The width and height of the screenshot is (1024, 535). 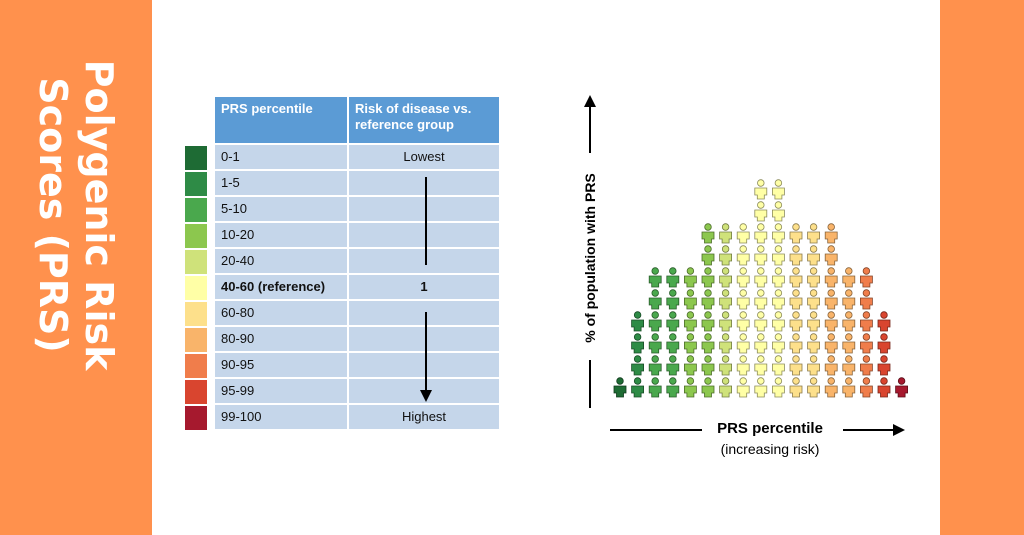 What do you see at coordinates (281, 365) in the screenshot?
I see `percentile-cell: 90-95` at bounding box center [281, 365].